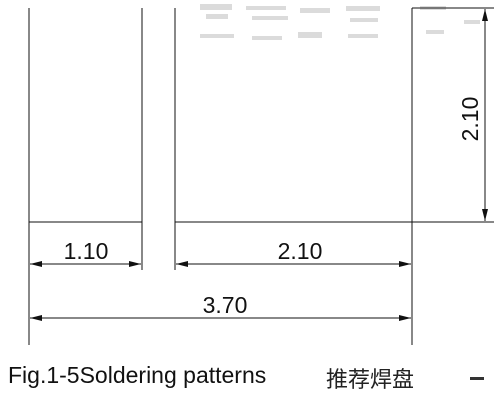  I want to click on dimension-right-pad-width: 2.10, so click(293, 252).